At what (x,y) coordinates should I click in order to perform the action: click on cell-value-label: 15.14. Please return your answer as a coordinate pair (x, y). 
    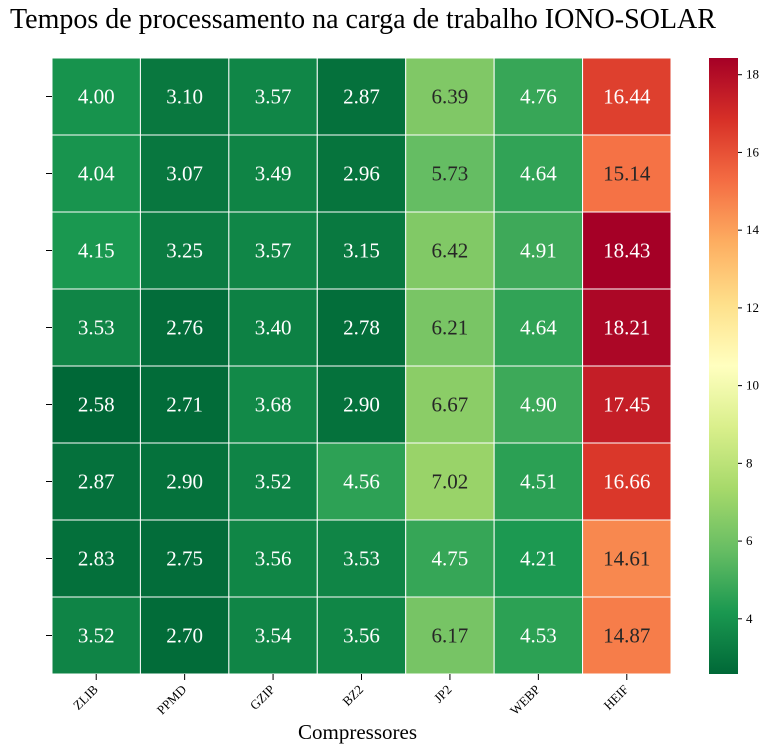
    Looking at the image, I should click on (627, 174).